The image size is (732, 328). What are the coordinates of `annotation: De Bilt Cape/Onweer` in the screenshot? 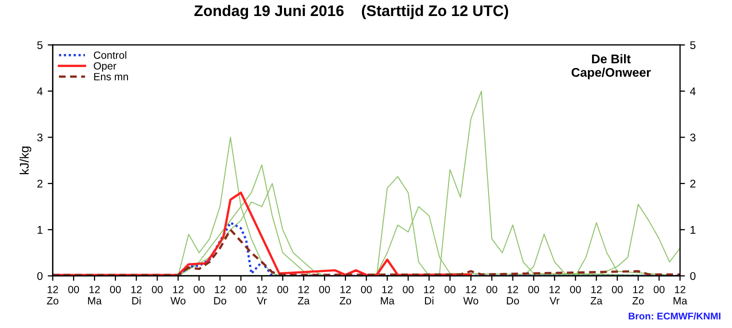 It's located at (611, 67).